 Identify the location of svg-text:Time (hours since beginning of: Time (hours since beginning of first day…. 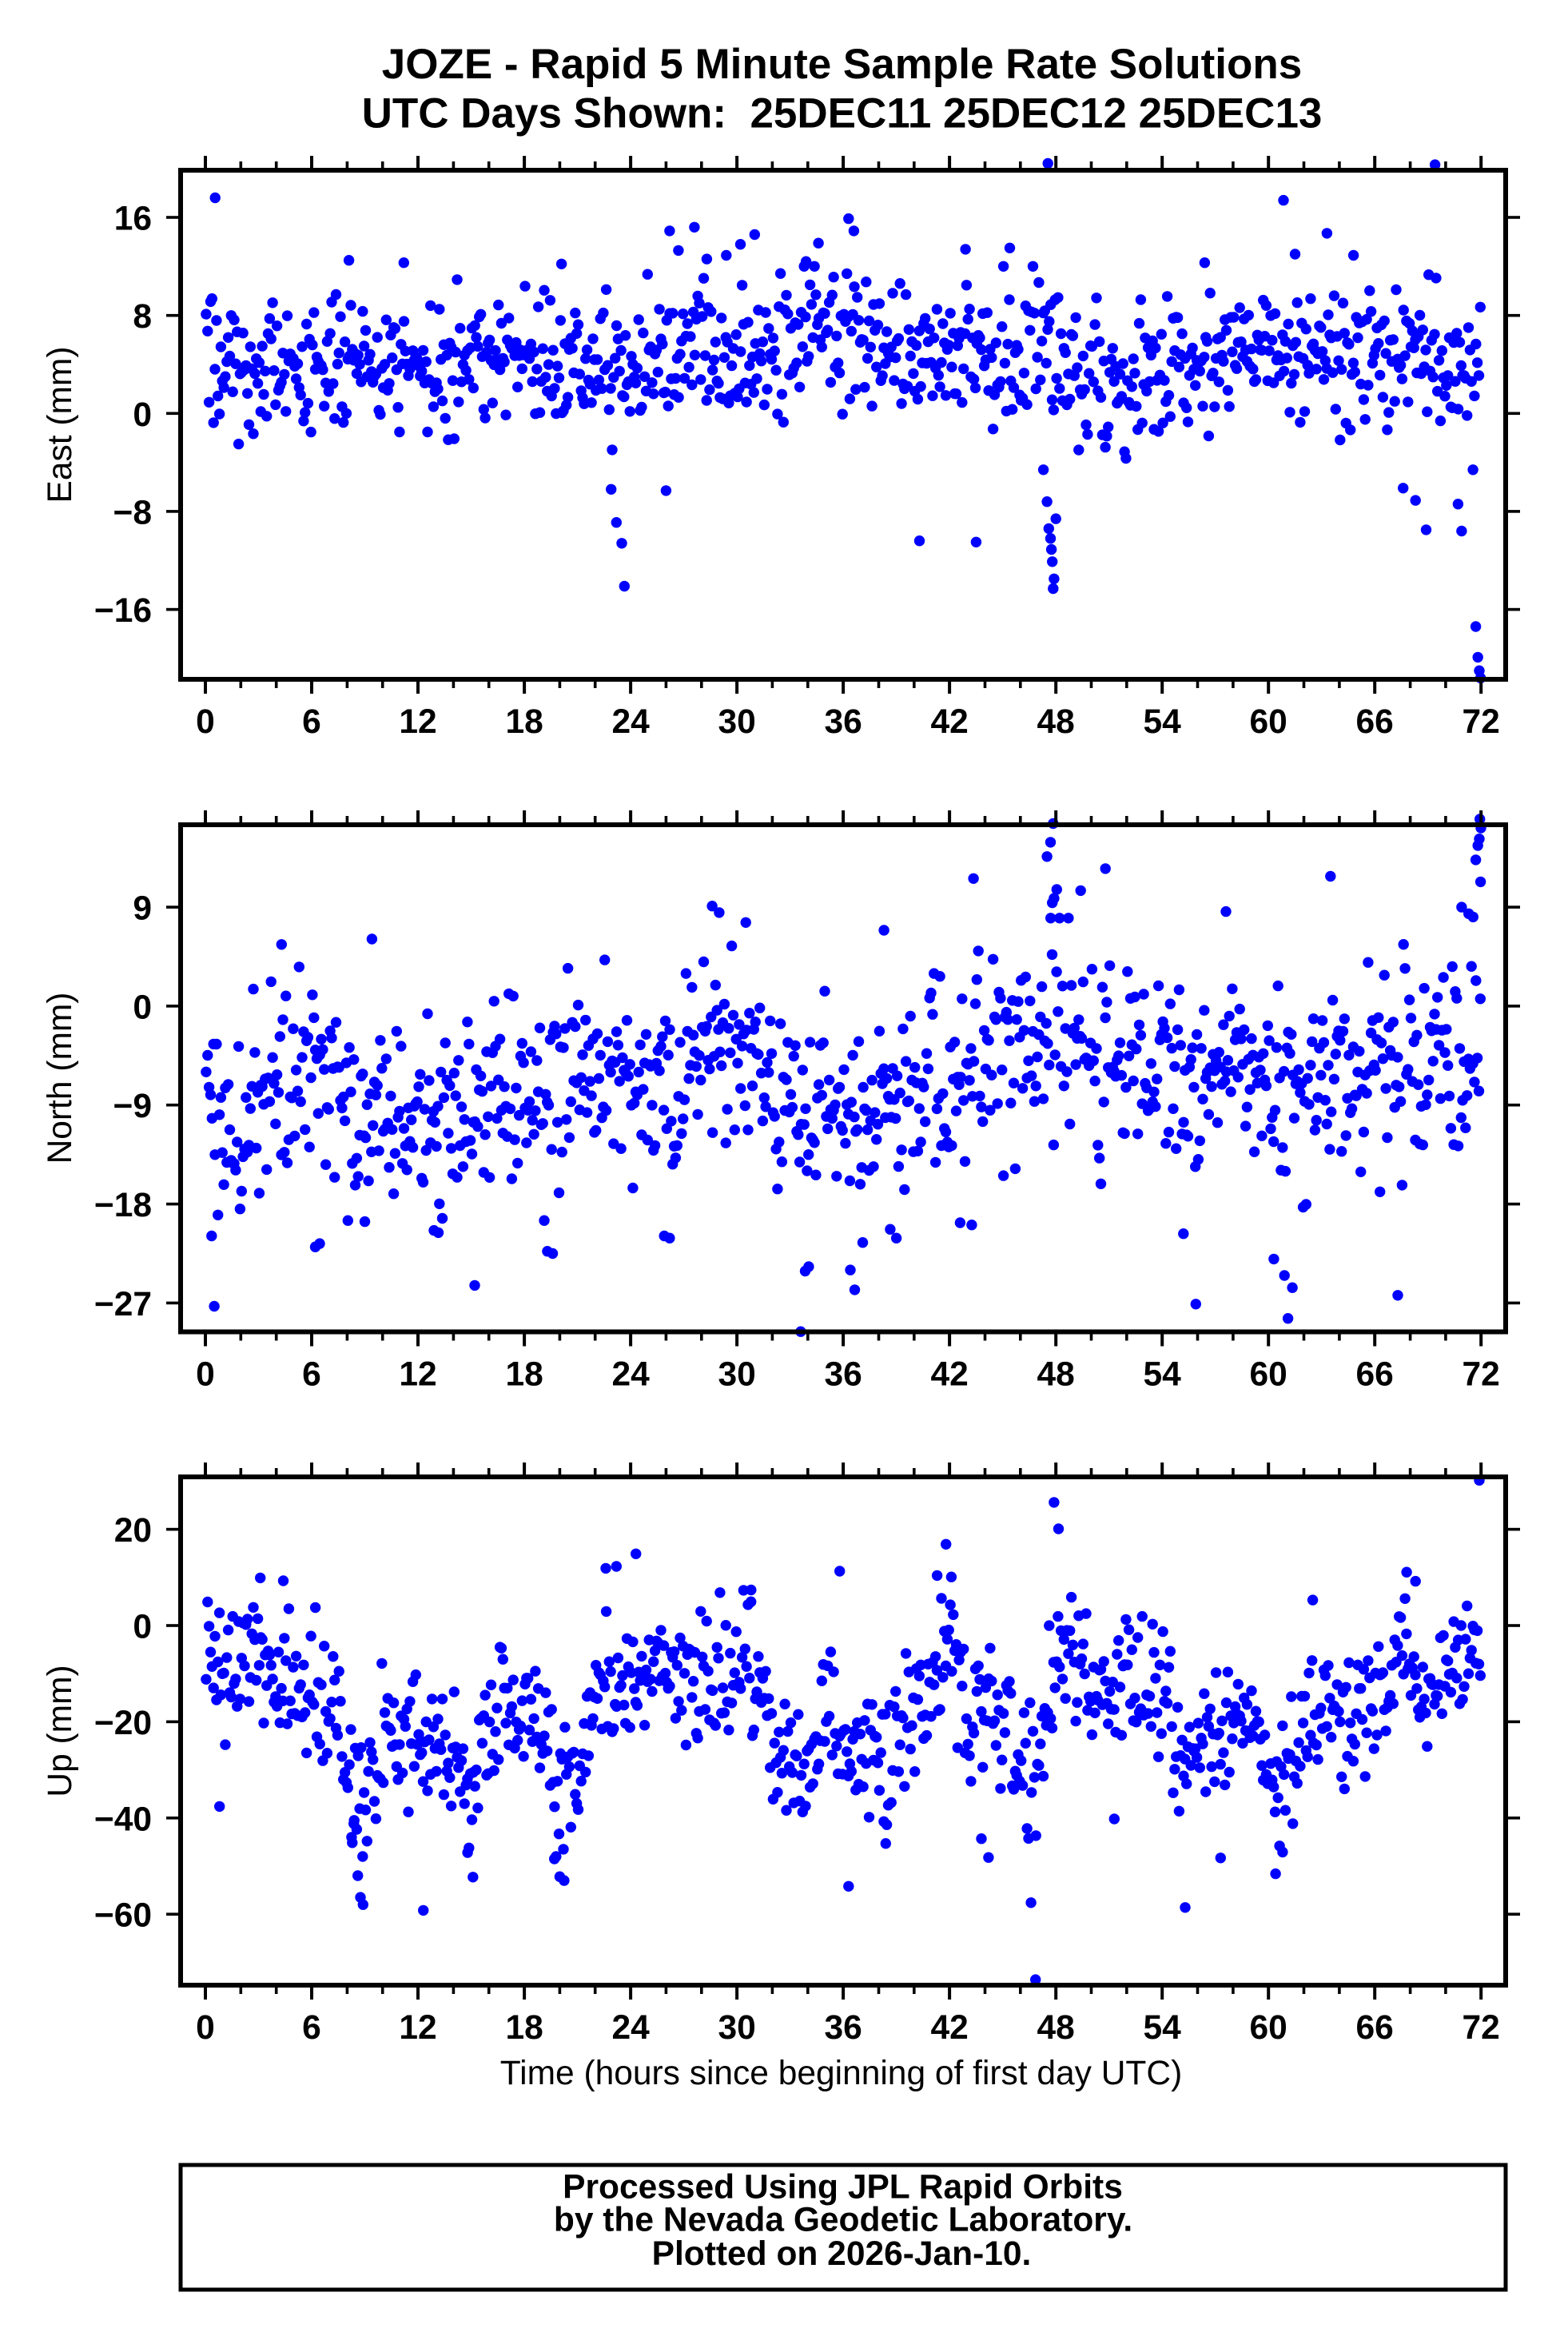
(841, 2073).